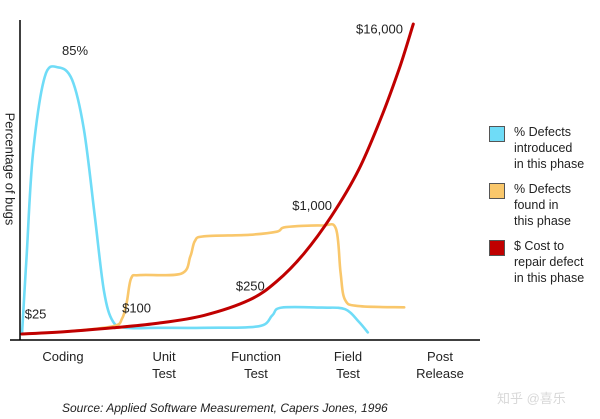  What do you see at coordinates (549, 262) in the screenshot?
I see `legend-label-cost: $ Cost to repair defect in this phase` at bounding box center [549, 262].